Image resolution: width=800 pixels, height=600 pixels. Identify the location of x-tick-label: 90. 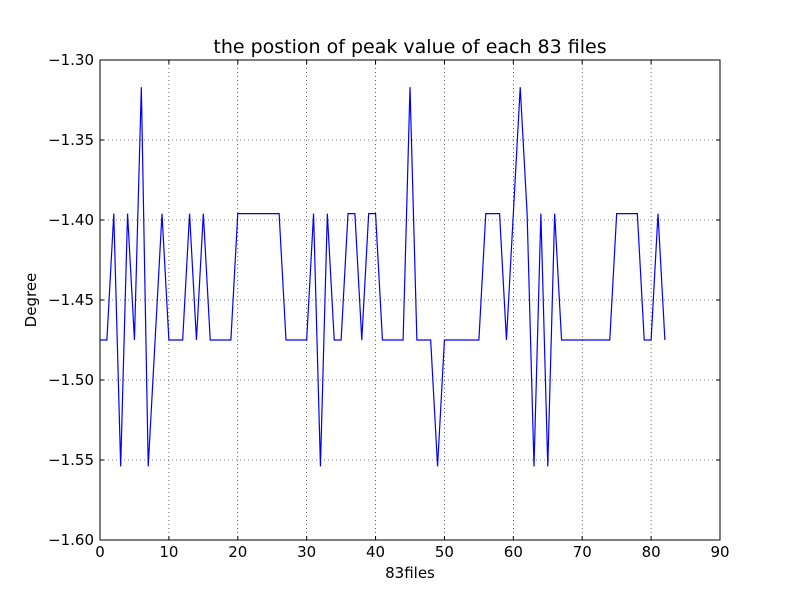
(719, 552).